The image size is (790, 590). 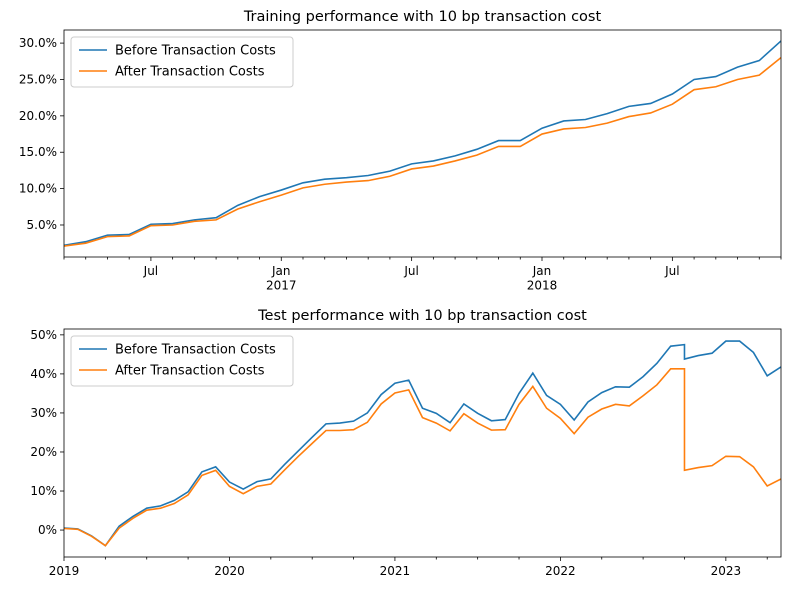 What do you see at coordinates (229, 571) in the screenshot?
I see `x-tick-label: 2020` at bounding box center [229, 571].